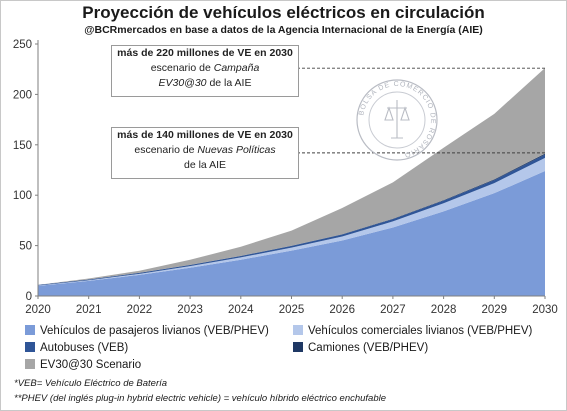 This screenshot has height=411, width=567. I want to click on legend-item-autobuses: Autobuses (VEB), so click(76, 348).